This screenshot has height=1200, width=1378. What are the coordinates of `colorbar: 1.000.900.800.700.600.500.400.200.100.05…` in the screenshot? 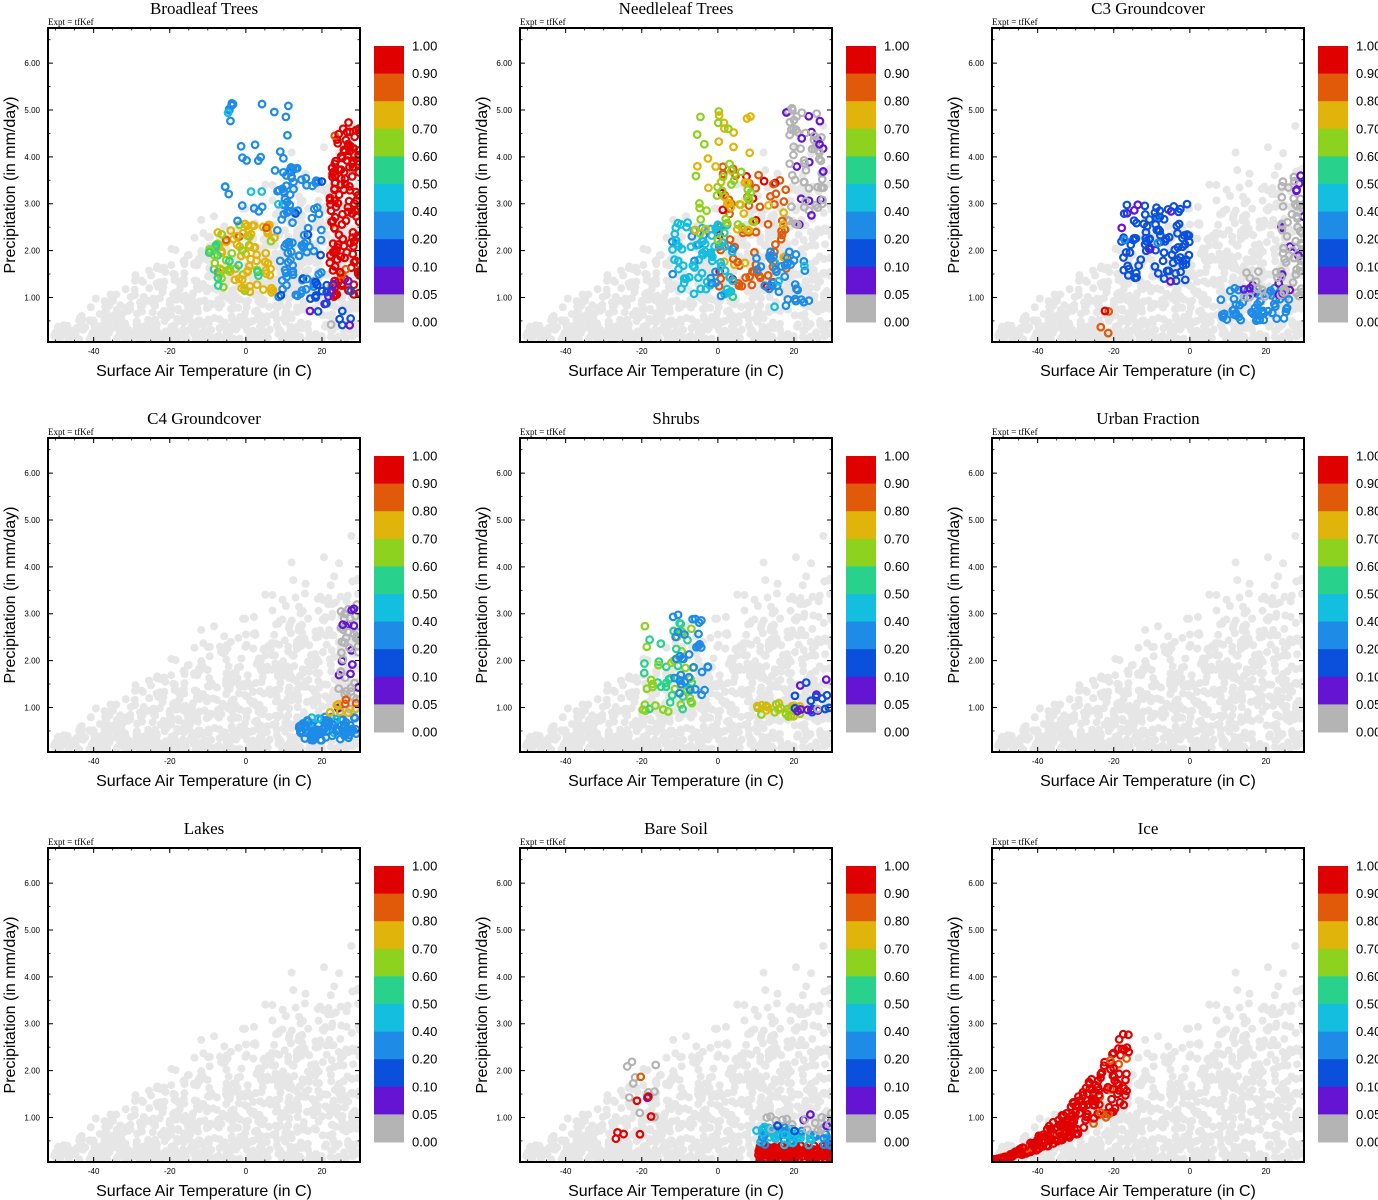 It's located at (1348, 184).